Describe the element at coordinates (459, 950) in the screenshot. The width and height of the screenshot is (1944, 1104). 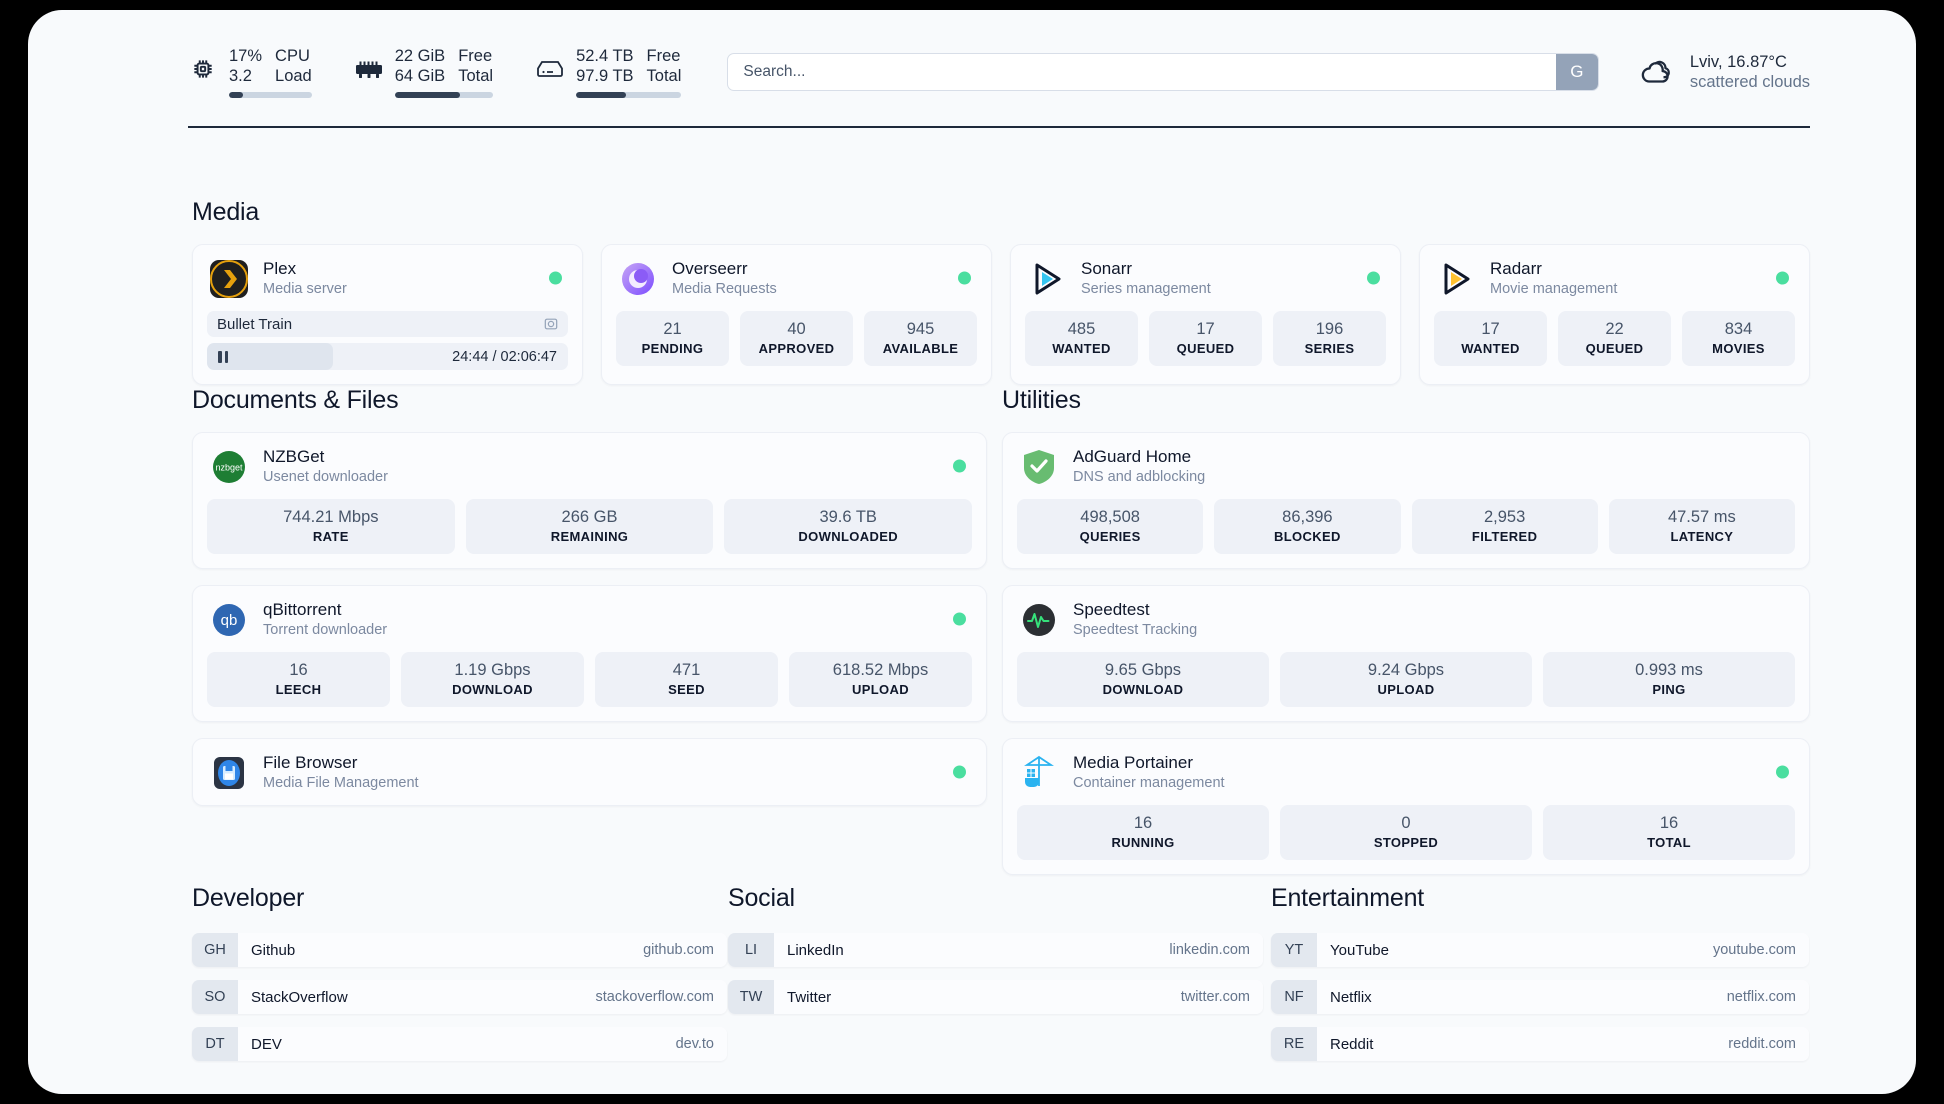
I see `bookmark-github: GH Github github.com` at that location.